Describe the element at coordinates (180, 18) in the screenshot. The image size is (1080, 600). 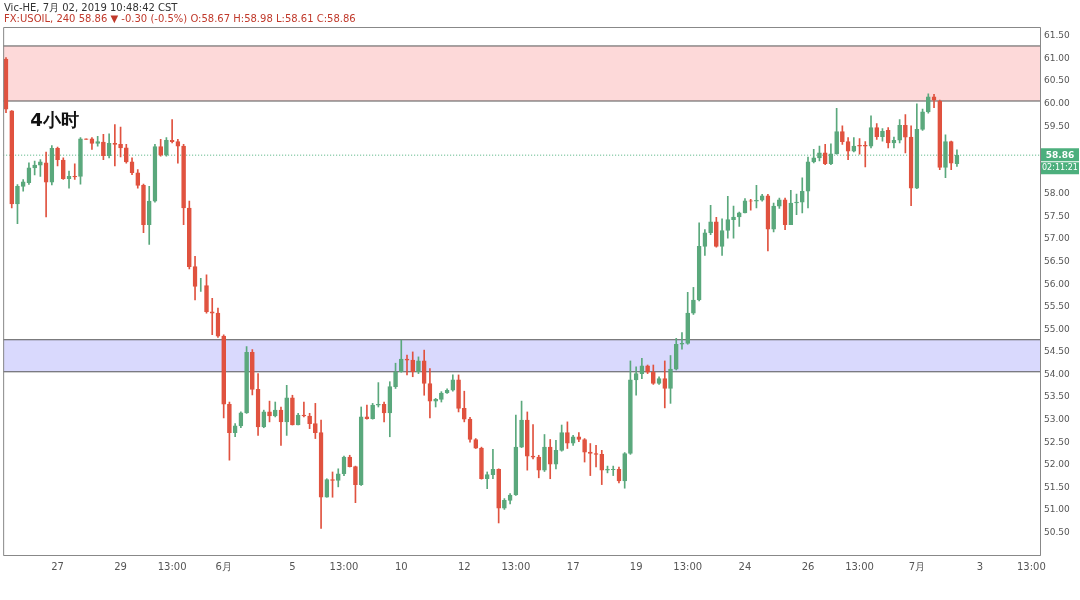
I see `chart-subtitle: FX:USOIL, 240 58.86 ▼ -0.30 (-0.5%) O:58.67 H:58.98 L:58.61 C:58.86` at that location.